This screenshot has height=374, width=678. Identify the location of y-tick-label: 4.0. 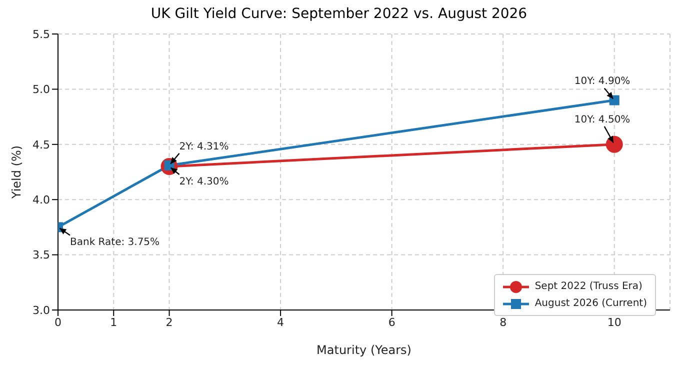
(41, 200).